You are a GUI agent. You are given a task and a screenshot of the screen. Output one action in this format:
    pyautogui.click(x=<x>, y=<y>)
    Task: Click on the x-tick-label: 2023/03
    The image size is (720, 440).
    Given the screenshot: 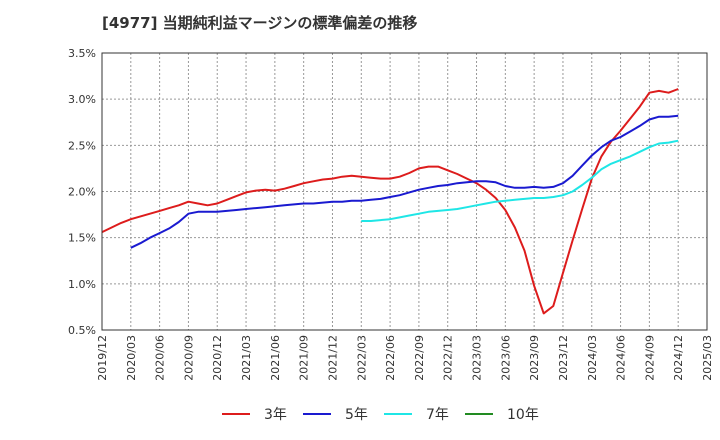 What is the action you would take?
    pyautogui.click(x=477, y=358)
    